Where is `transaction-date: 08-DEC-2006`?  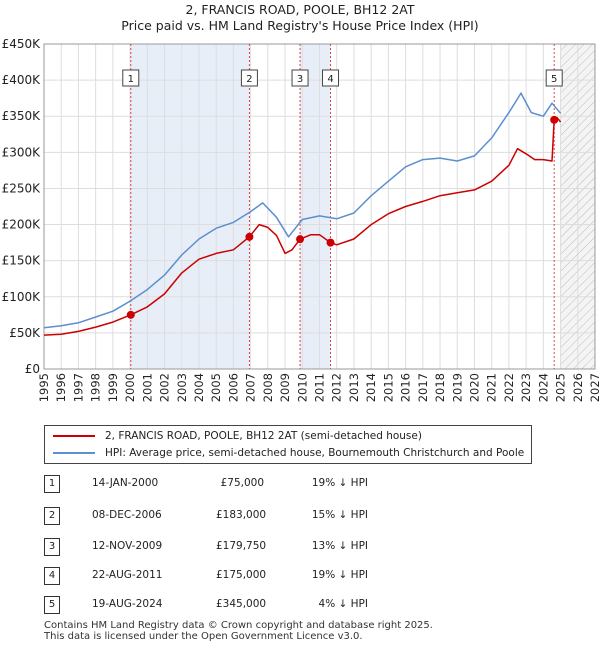
transaction-date: 08-DEC-2006 is located at coordinates (127, 515).